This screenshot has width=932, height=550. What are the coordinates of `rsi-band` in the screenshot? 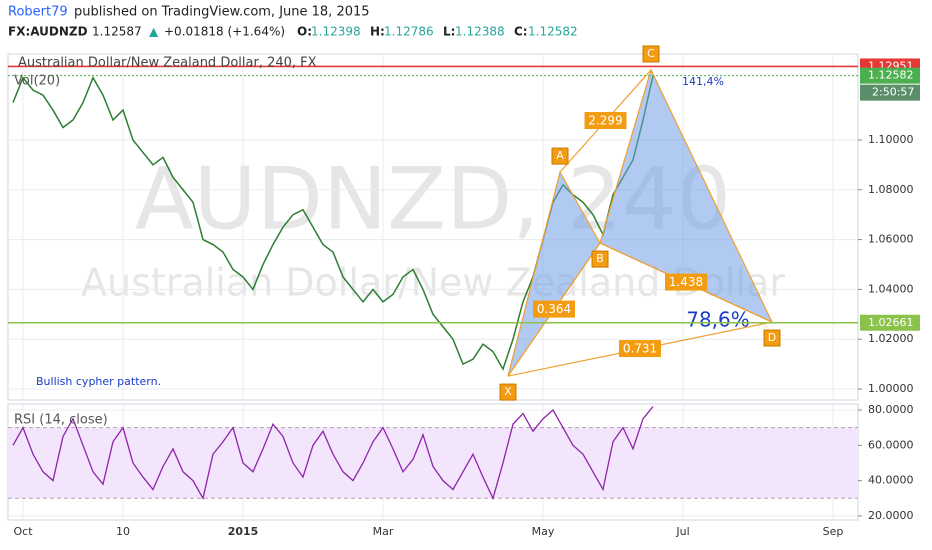 It's located at (433, 463).